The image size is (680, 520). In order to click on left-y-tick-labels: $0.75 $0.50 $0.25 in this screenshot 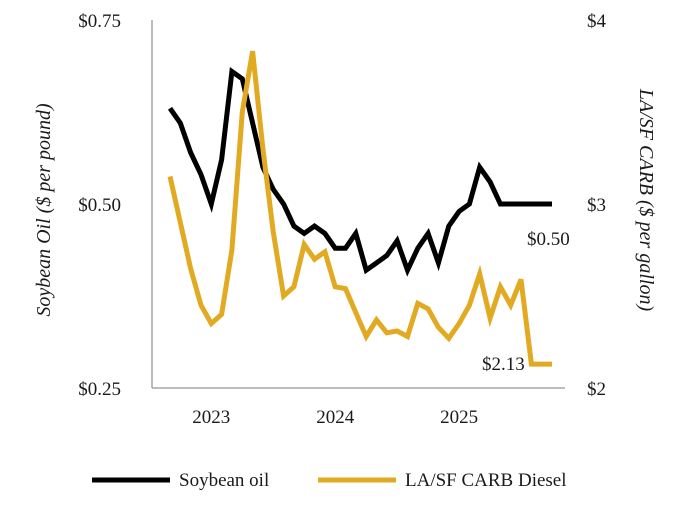, I will do `click(99, 205)`.